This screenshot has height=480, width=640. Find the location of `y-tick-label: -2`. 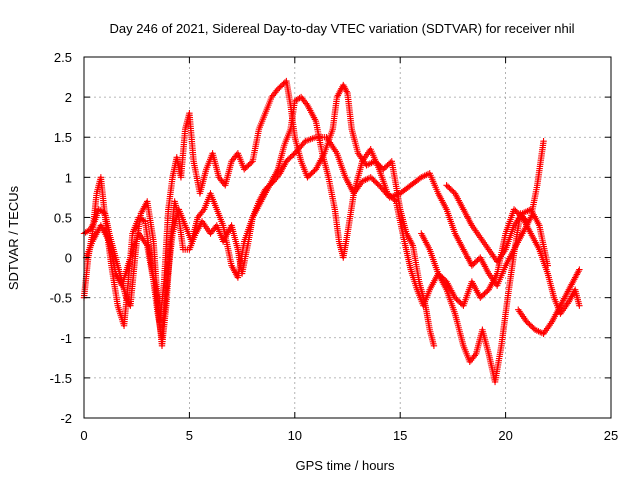

y-tick-label: -2 is located at coordinates (66, 418).